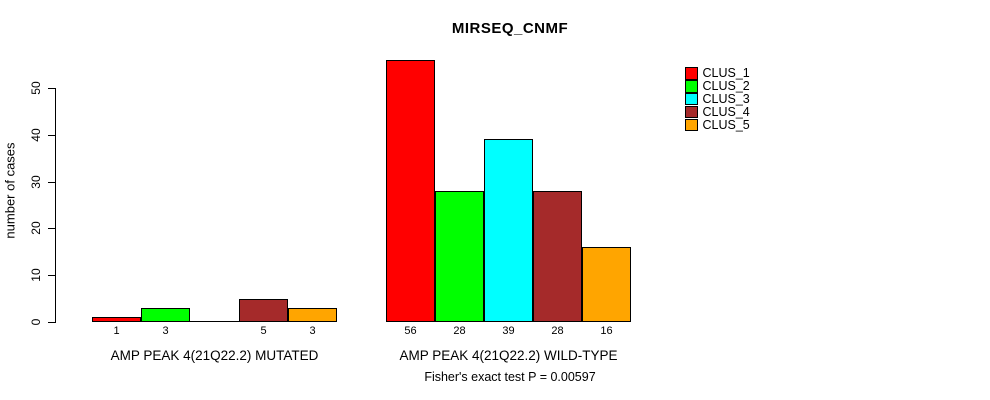 This screenshot has width=990, height=400. Describe the element at coordinates (214, 355) in the screenshot. I see `group-label-mutated: AMP PEAK 4(21Q22.2) MUTATED` at that location.